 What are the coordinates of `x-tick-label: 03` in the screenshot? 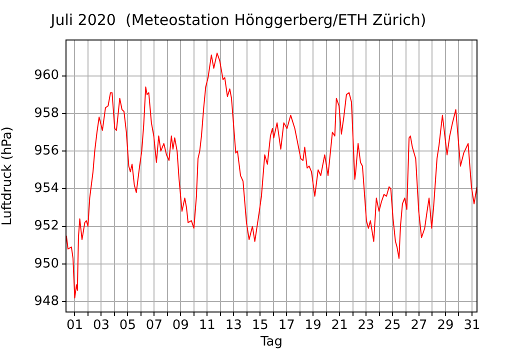 It's located at (101, 326).